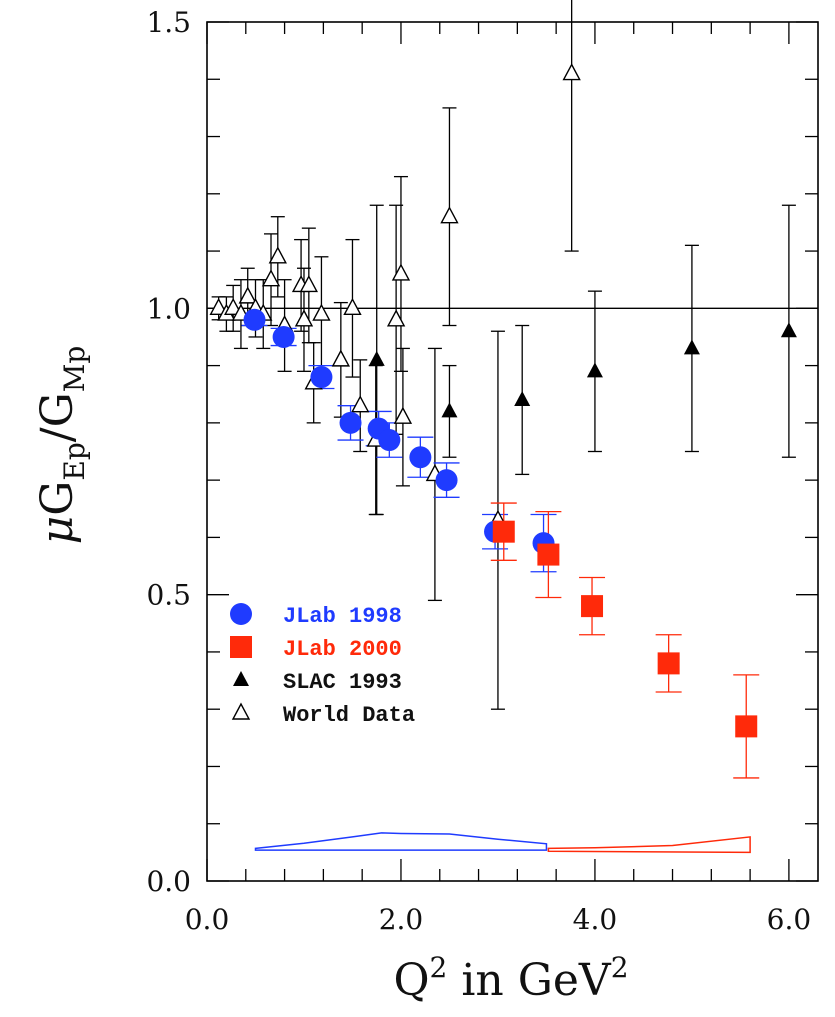 The image size is (835, 1017). I want to click on systematic-bands, so click(502, 843).